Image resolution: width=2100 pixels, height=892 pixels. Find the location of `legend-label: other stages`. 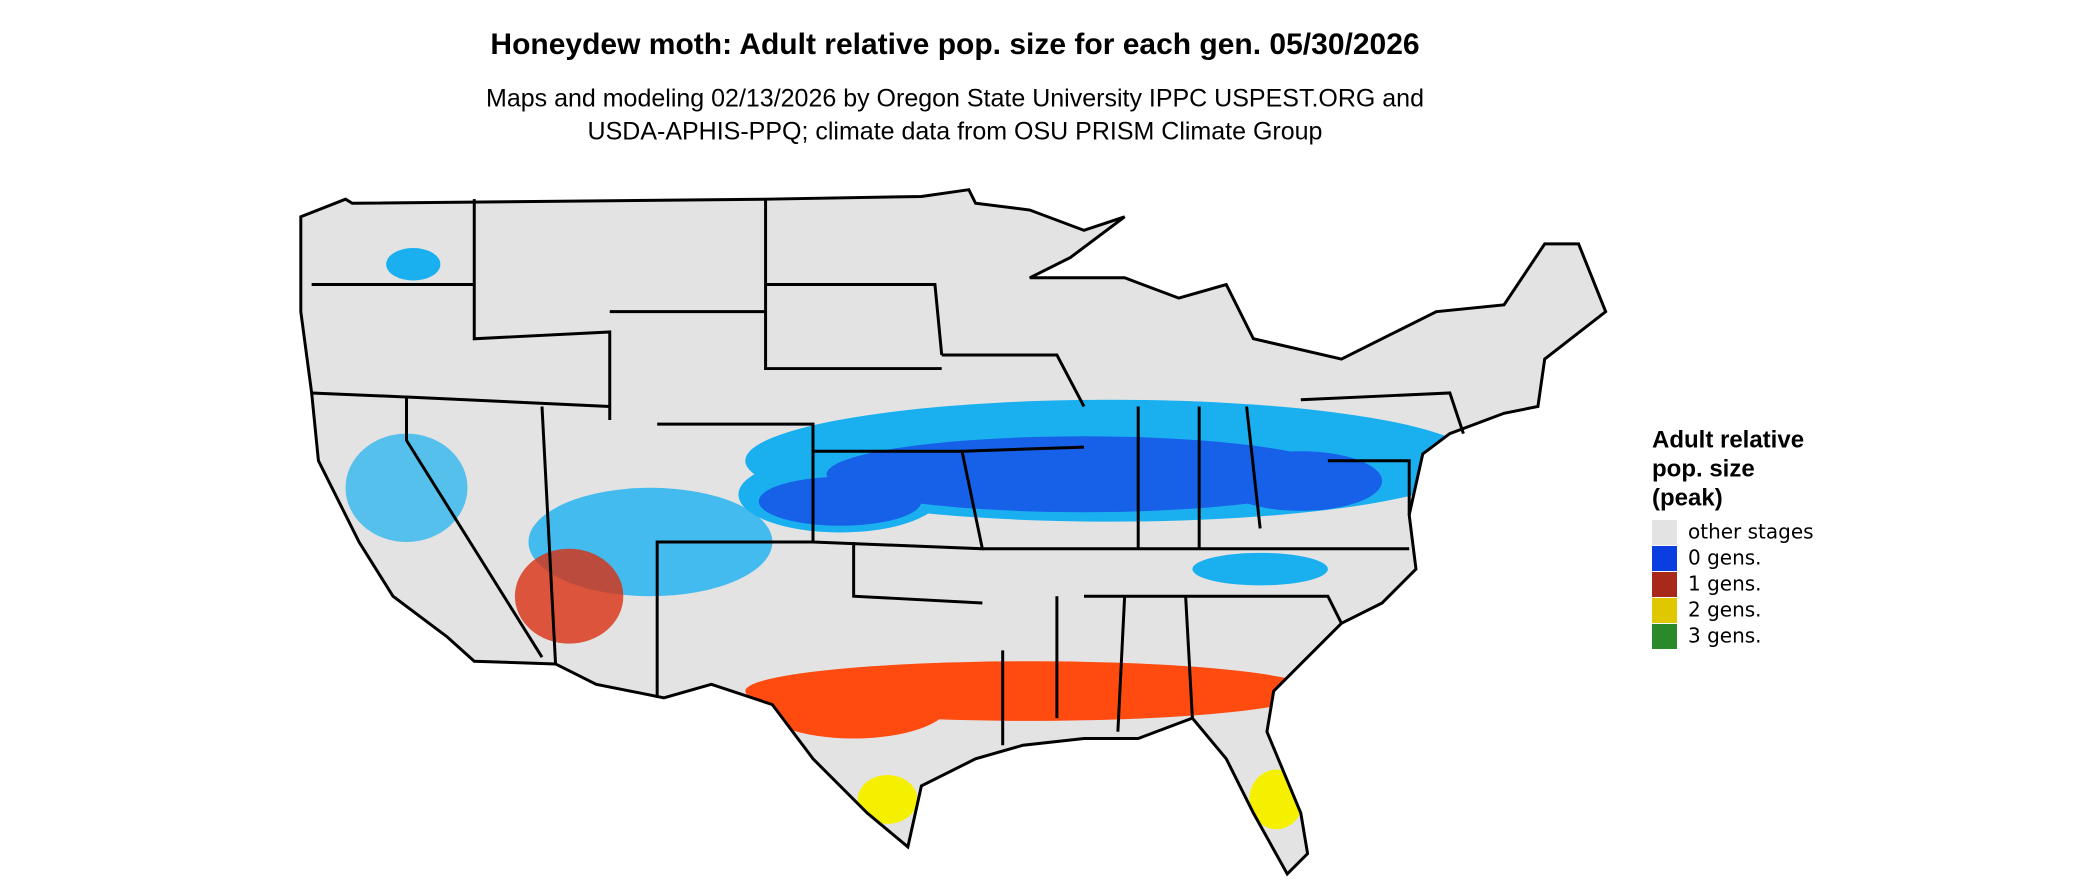

legend-label: other stages is located at coordinates (1751, 532).